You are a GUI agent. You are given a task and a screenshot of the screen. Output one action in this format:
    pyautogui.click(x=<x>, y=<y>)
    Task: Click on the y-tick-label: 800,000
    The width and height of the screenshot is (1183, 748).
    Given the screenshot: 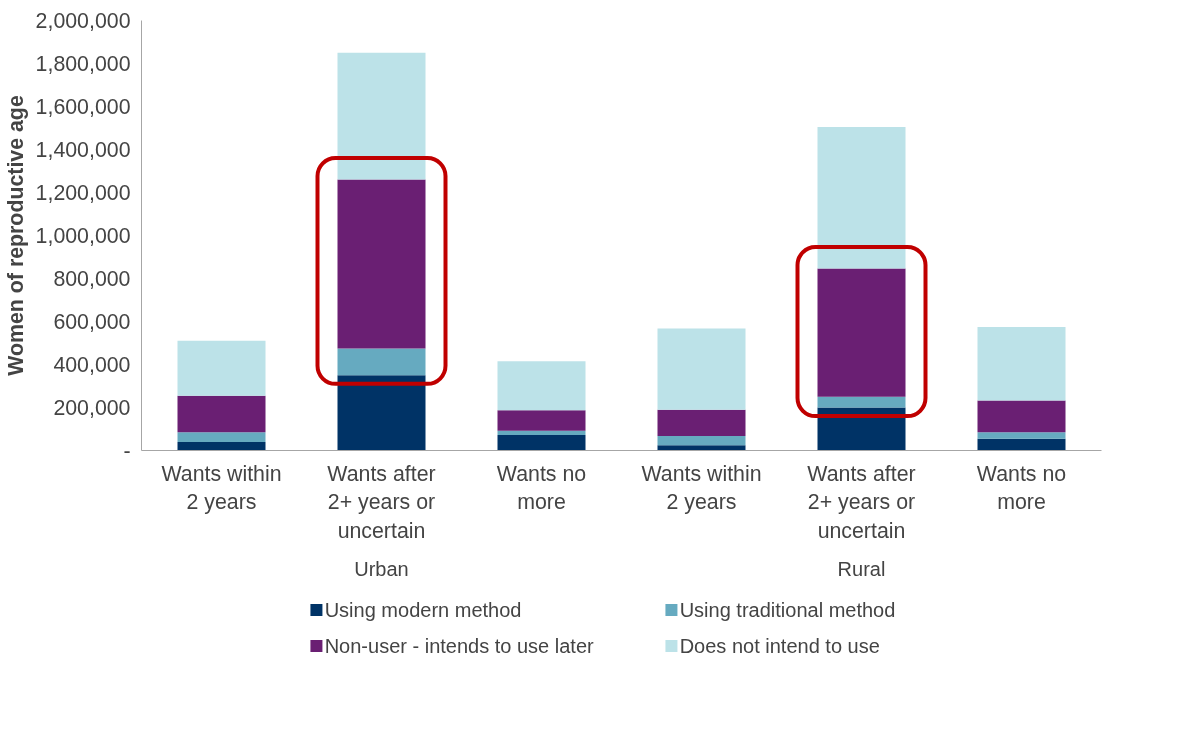 What is the action you would take?
    pyautogui.click(x=92, y=279)
    